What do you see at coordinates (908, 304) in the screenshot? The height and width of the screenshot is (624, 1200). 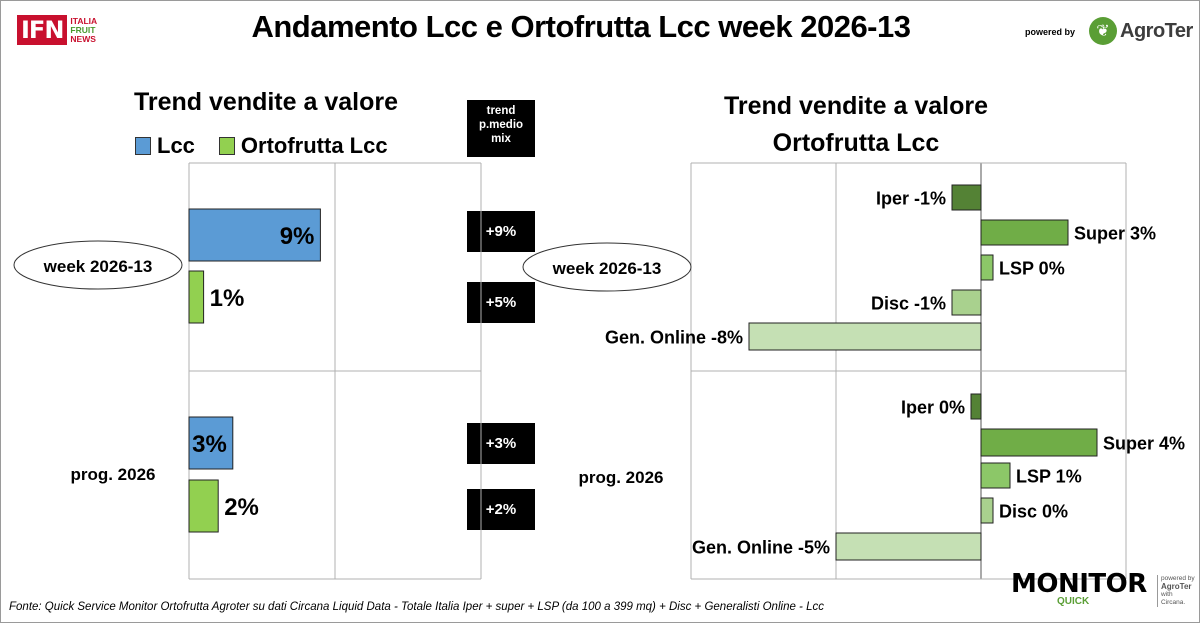 I see `data-label: Disc -1%` at bounding box center [908, 304].